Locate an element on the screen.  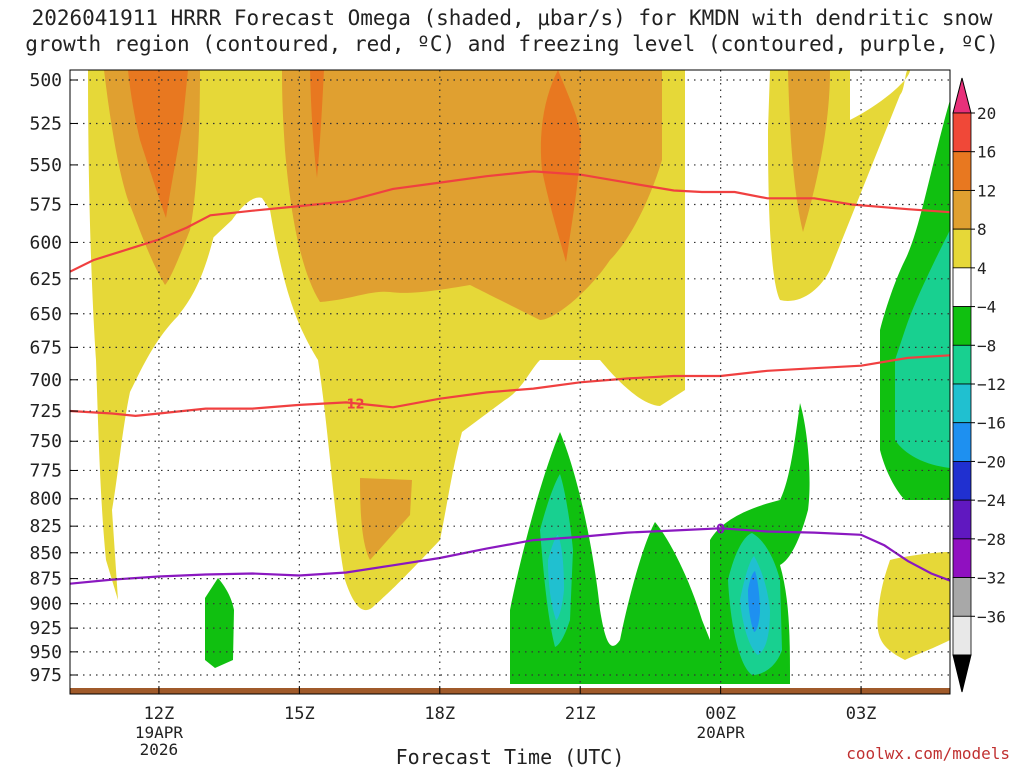
colorbar-legend: 20 16 12 8 4 −4 −8 −12 −16 −20 −24 −28 −32 −36 is located at coordinates (979, 385).